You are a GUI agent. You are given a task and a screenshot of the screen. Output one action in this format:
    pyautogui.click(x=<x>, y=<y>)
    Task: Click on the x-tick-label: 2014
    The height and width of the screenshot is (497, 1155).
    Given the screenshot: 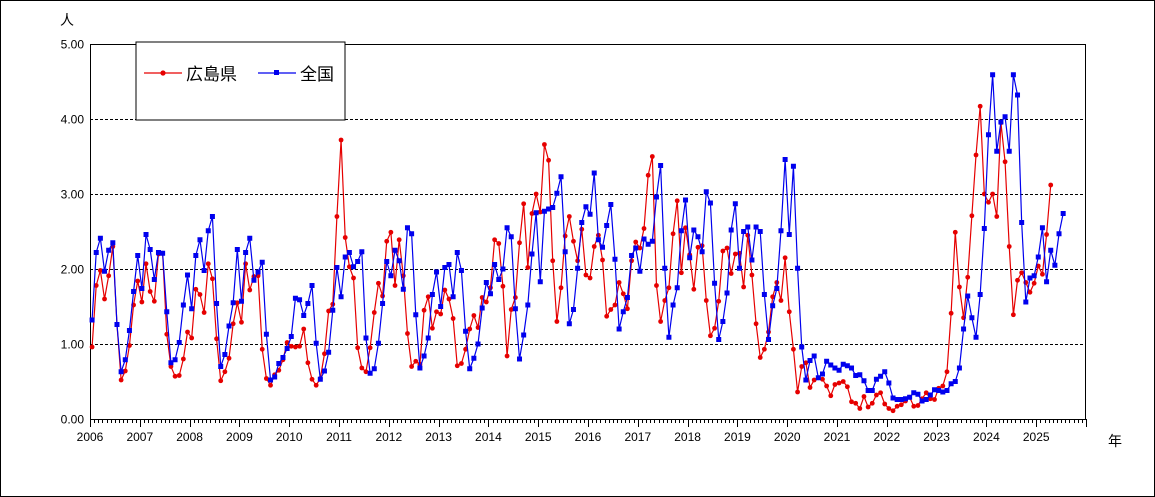 What is the action you would take?
    pyautogui.click(x=488, y=437)
    